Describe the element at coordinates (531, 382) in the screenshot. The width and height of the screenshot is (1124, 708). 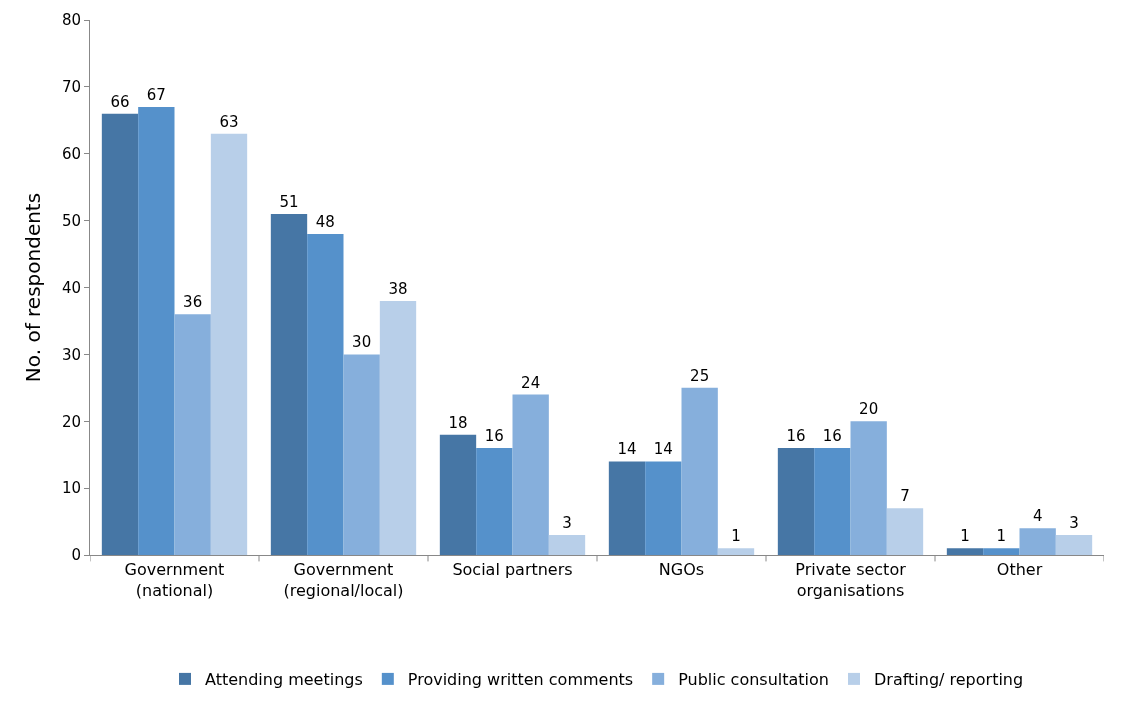
I see `data-label: 24` at that location.